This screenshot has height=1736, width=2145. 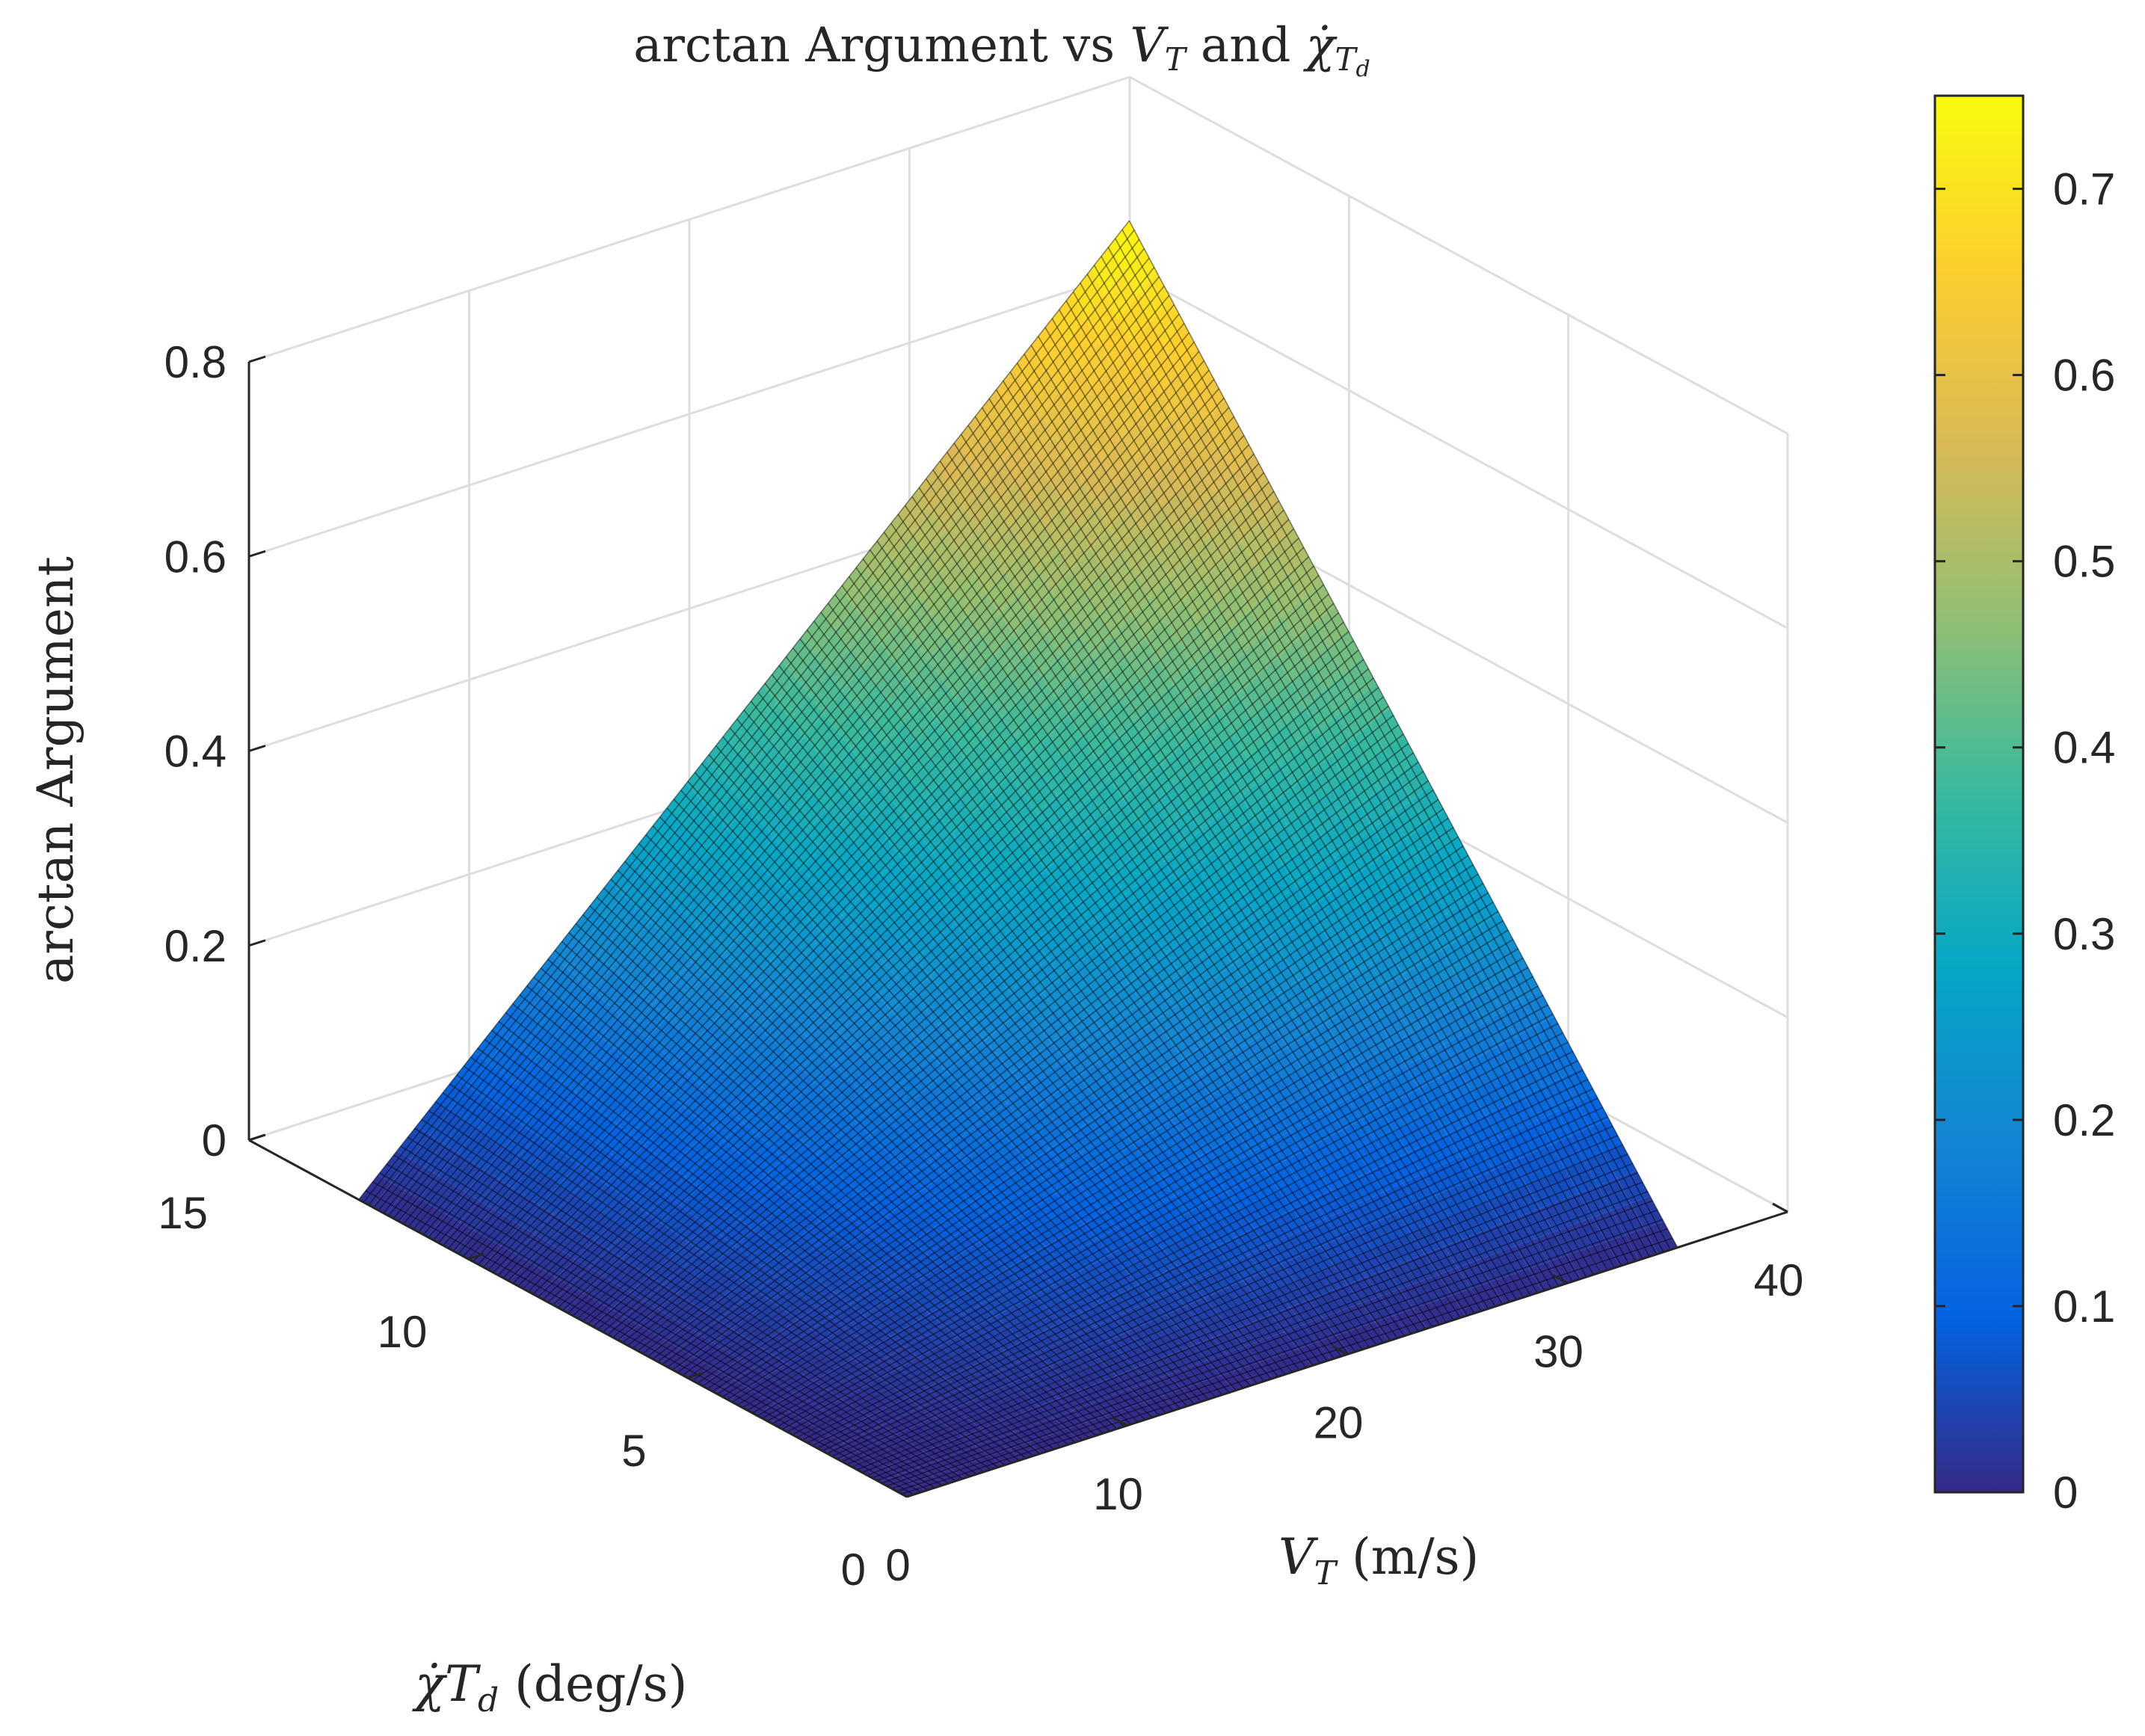 I want to click on y-tick-label: 15, so click(x=183, y=1213).